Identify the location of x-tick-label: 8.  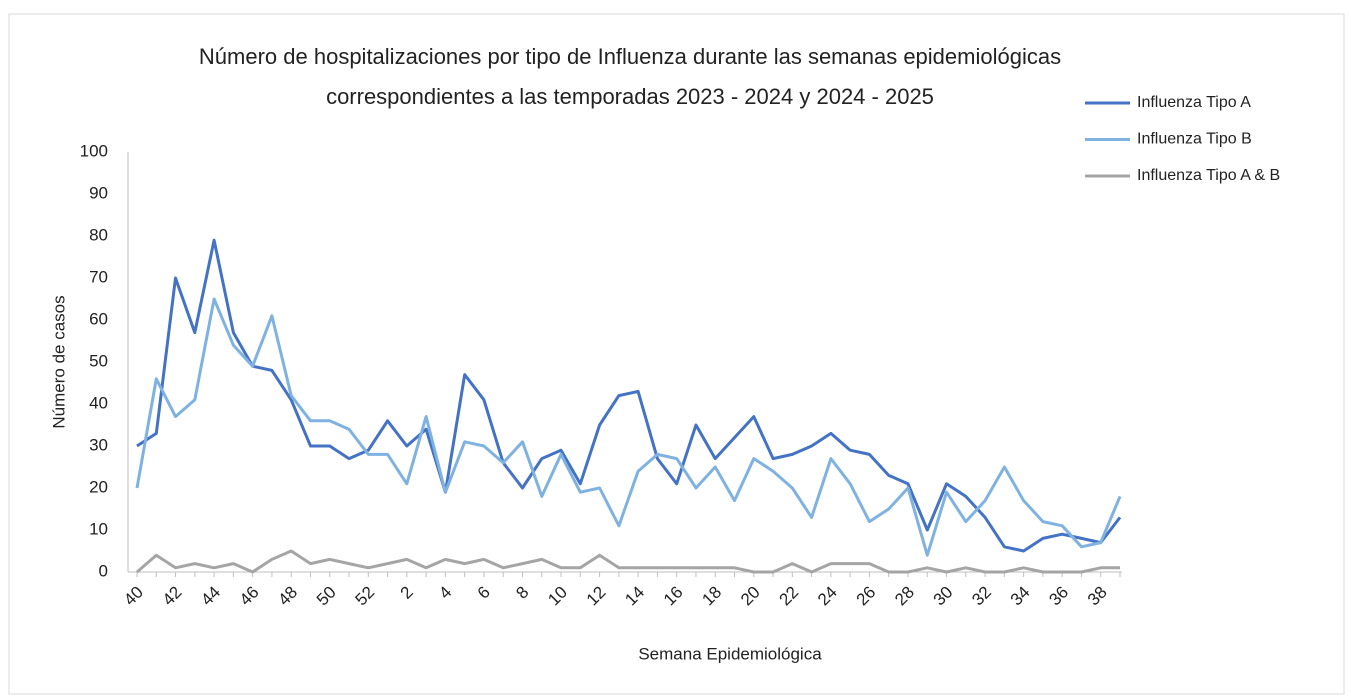
(522, 593).